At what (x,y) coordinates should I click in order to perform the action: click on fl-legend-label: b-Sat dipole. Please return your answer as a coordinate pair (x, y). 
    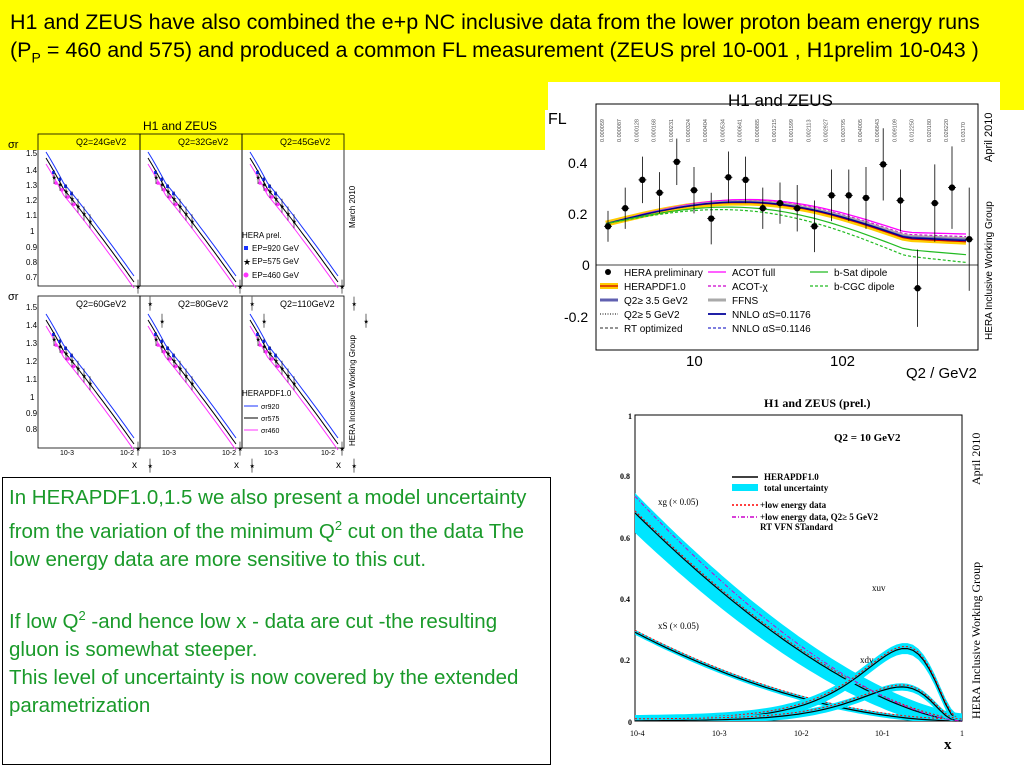
    Looking at the image, I should click on (861, 273).